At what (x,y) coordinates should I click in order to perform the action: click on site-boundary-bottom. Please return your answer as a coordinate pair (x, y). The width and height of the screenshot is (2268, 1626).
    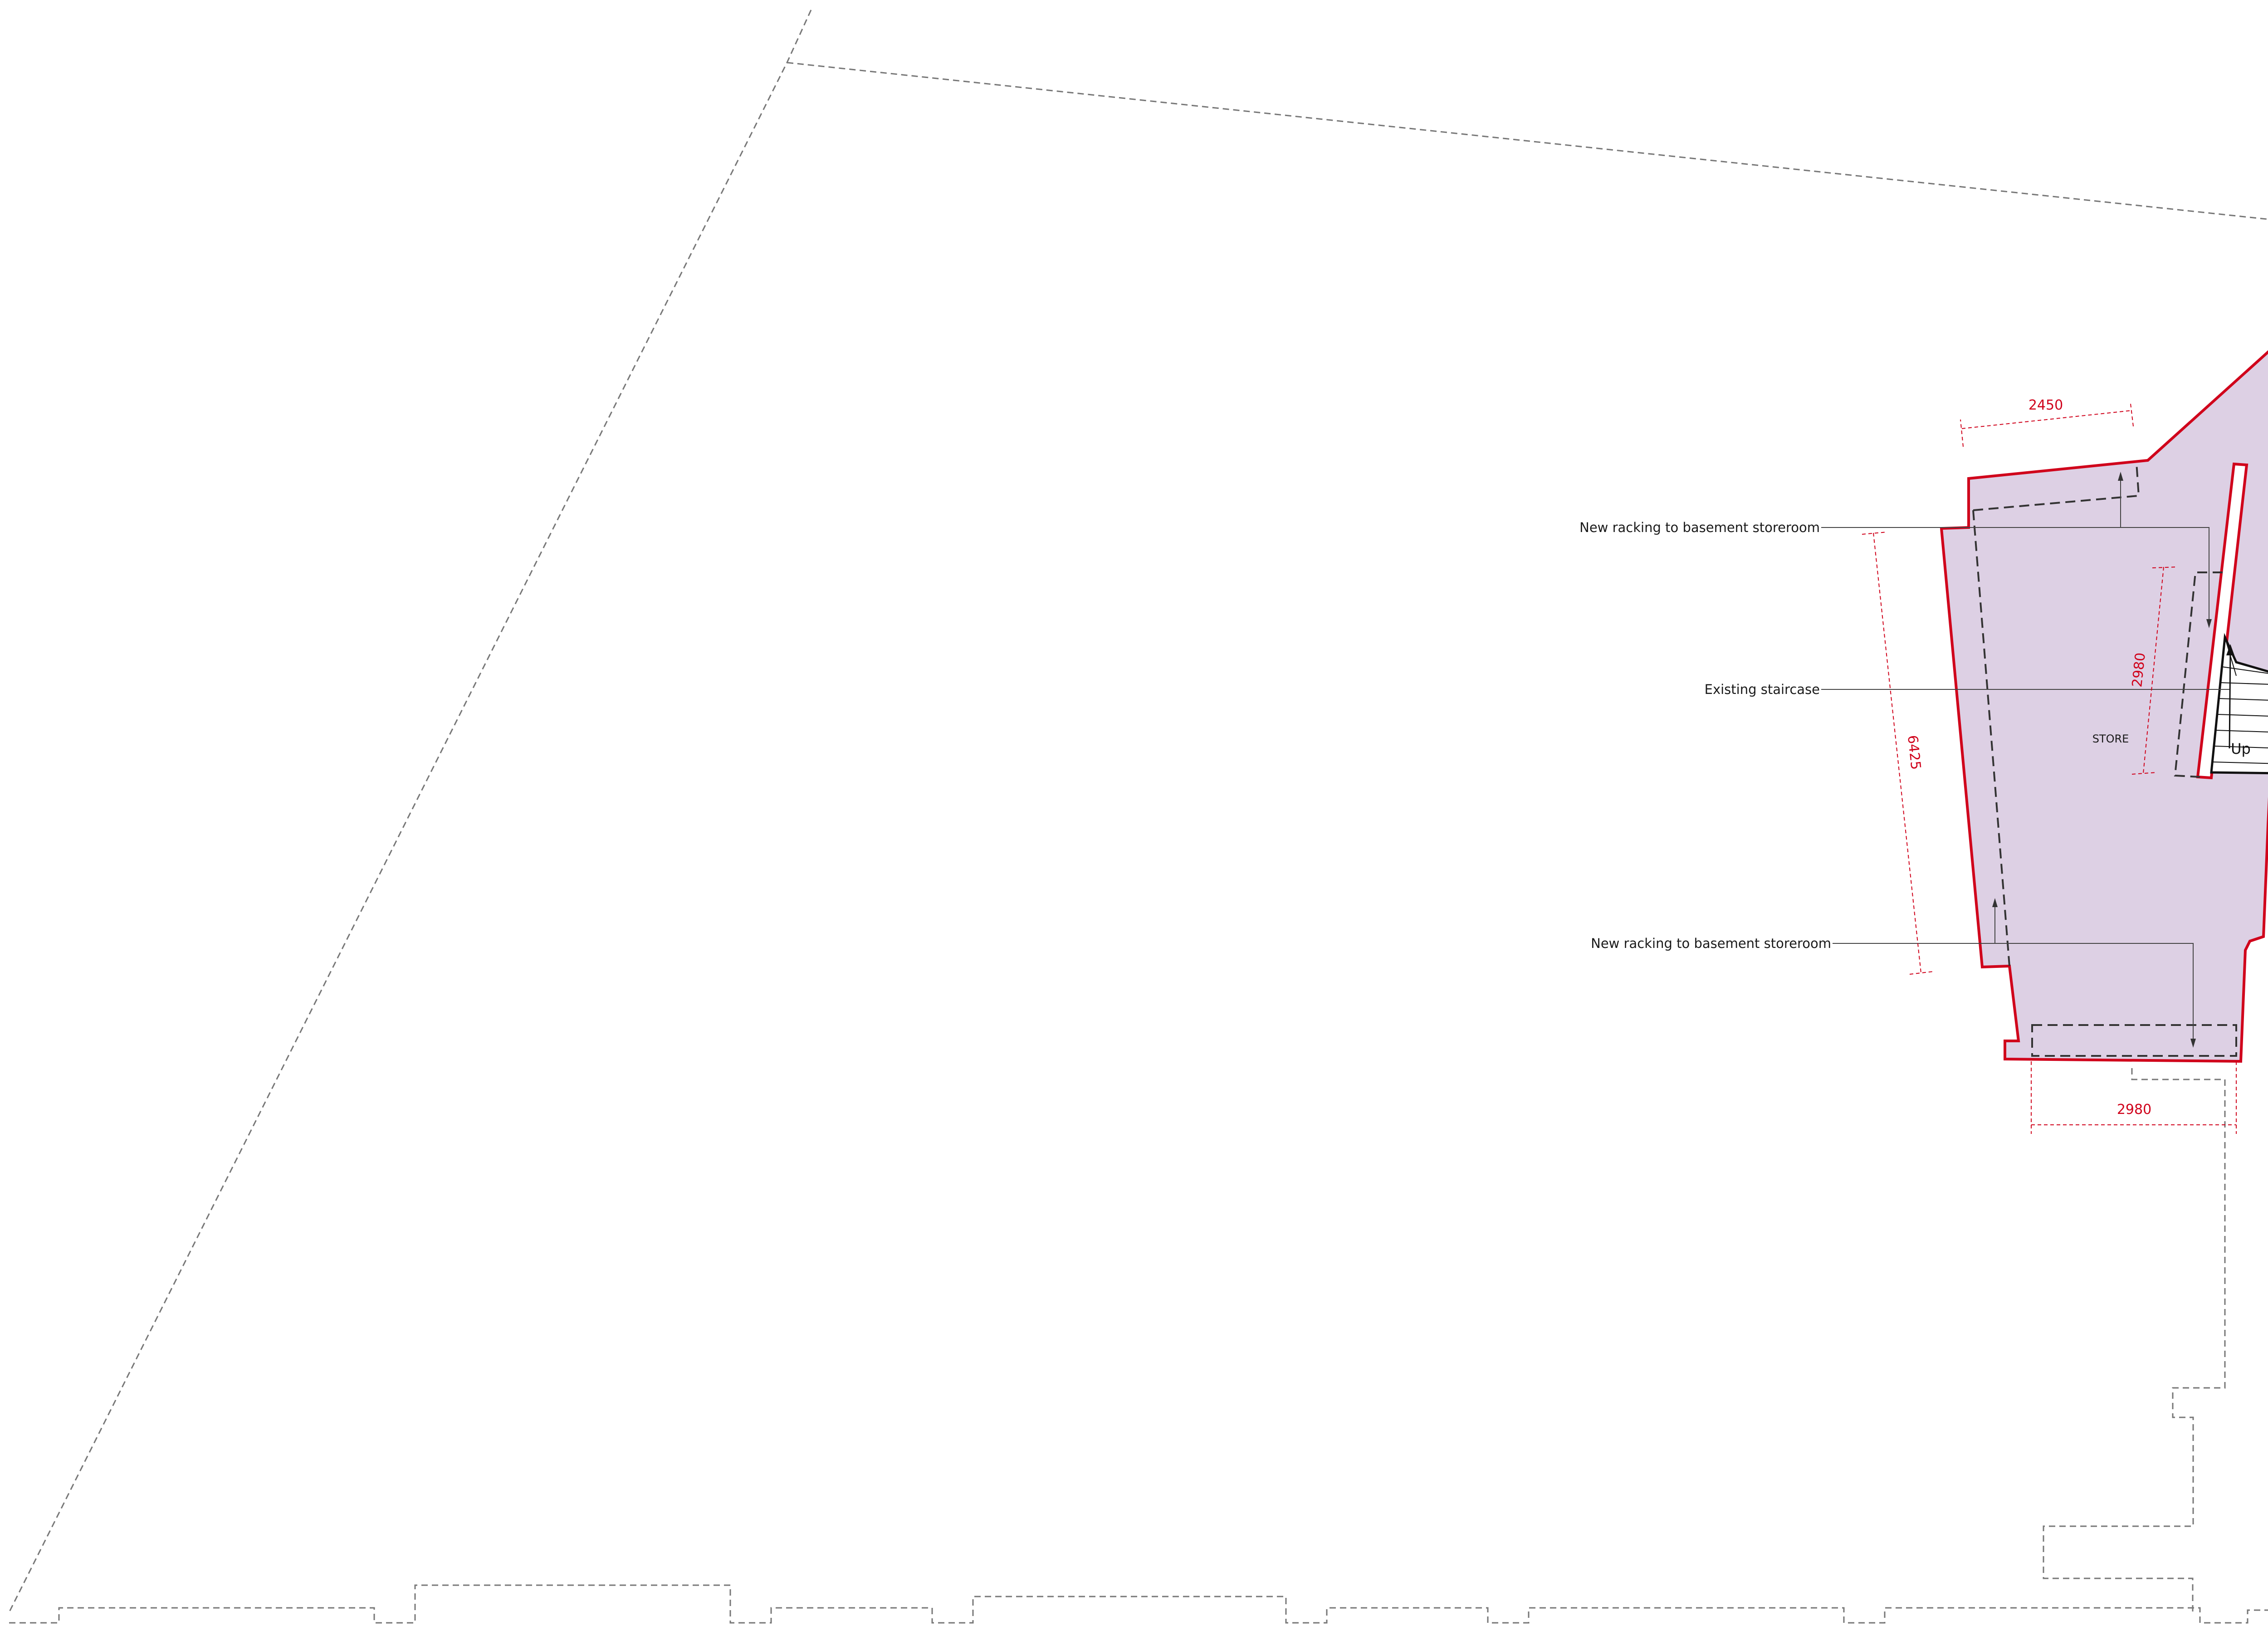
    Looking at the image, I should click on (1139, 1604).